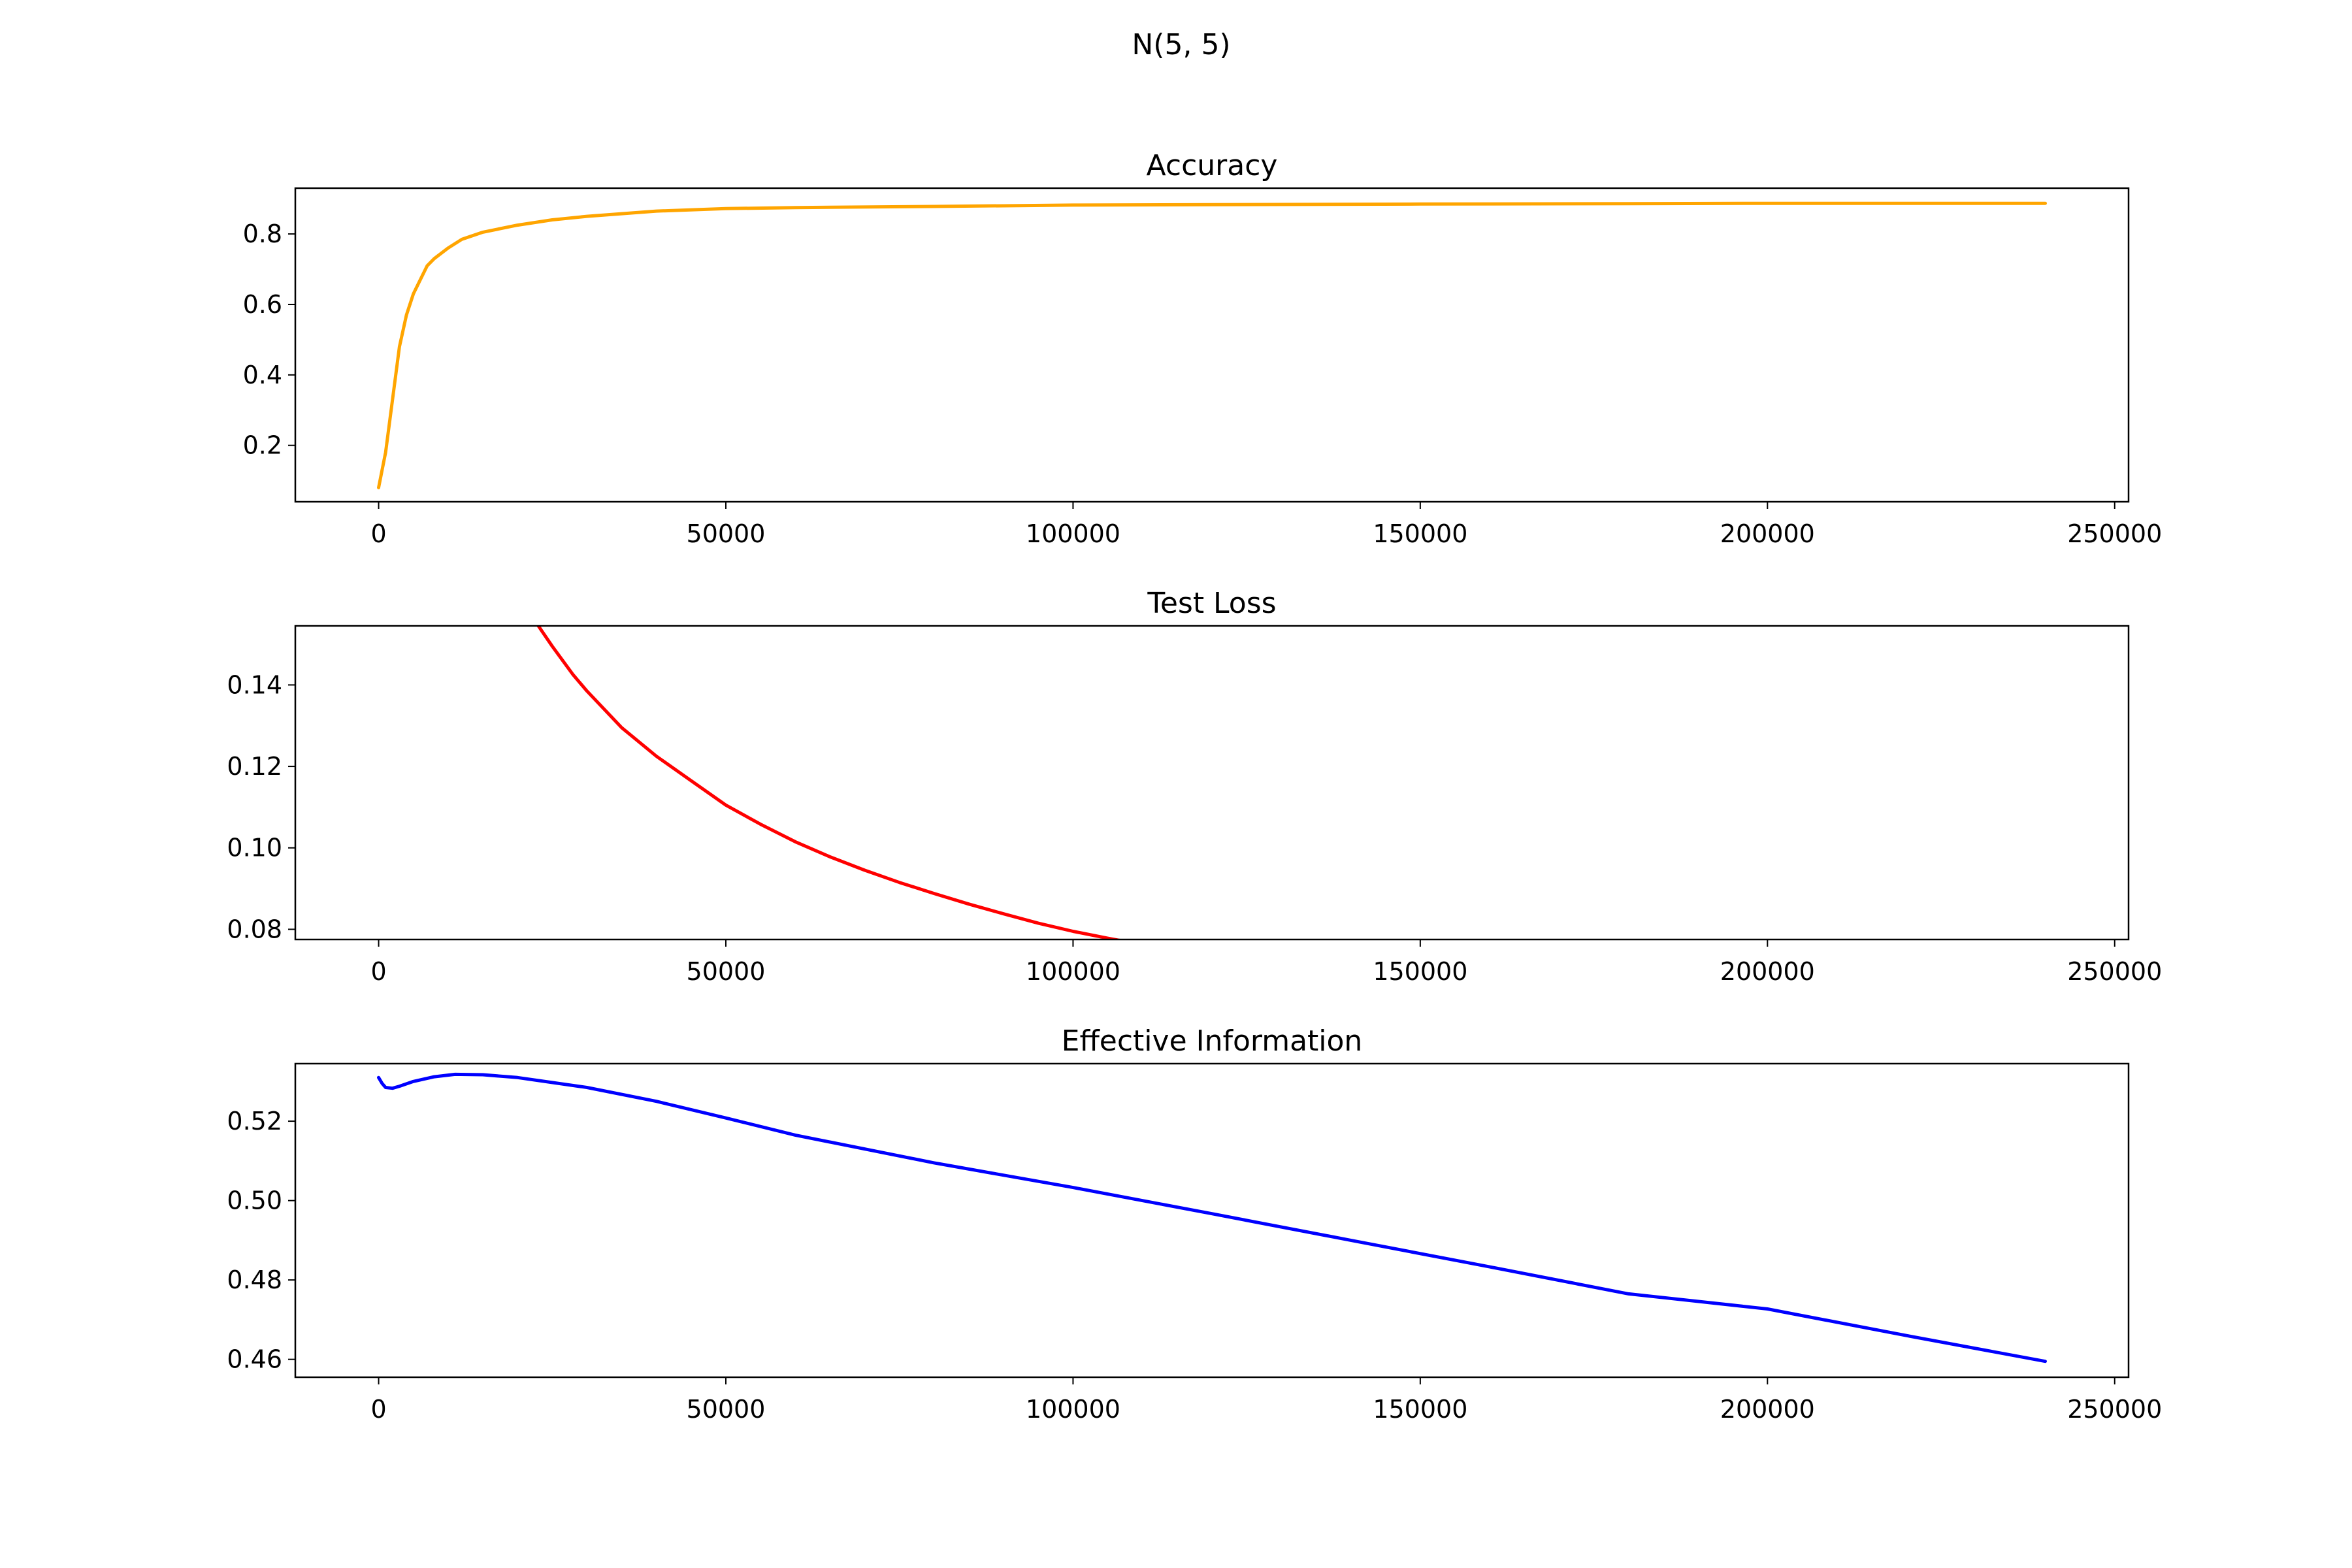 The image size is (2352, 1568). What do you see at coordinates (262, 445) in the screenshot?
I see `y-tick-label: 0.2` at bounding box center [262, 445].